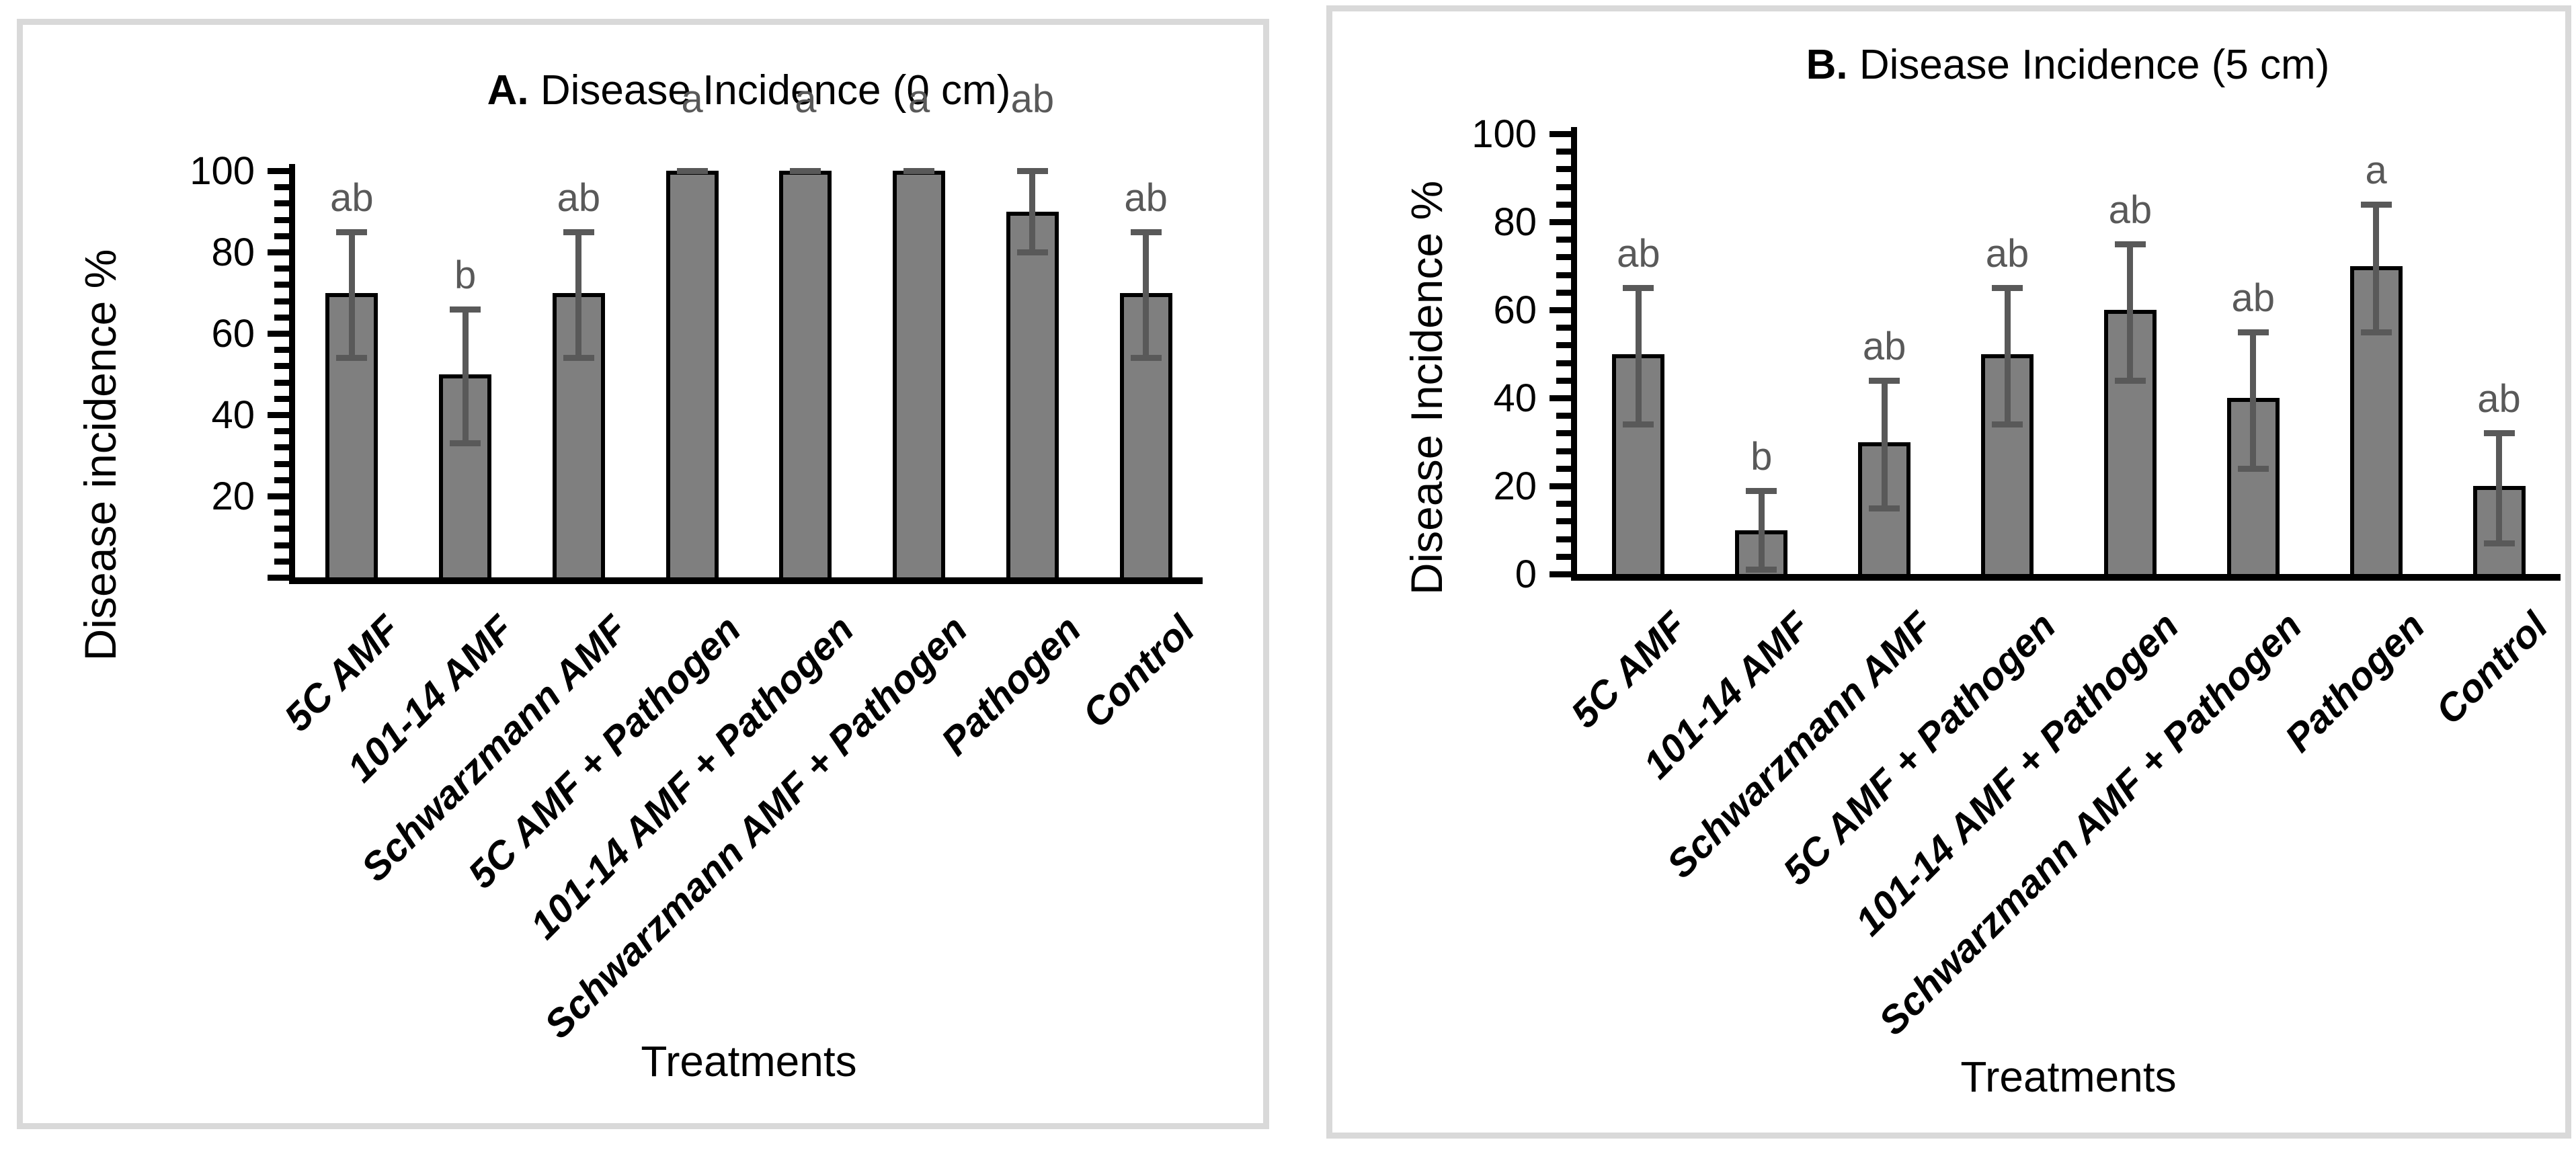 The image size is (2576, 1150). I want to click on category-label: 101-14 AMF, so click(1726, 695).